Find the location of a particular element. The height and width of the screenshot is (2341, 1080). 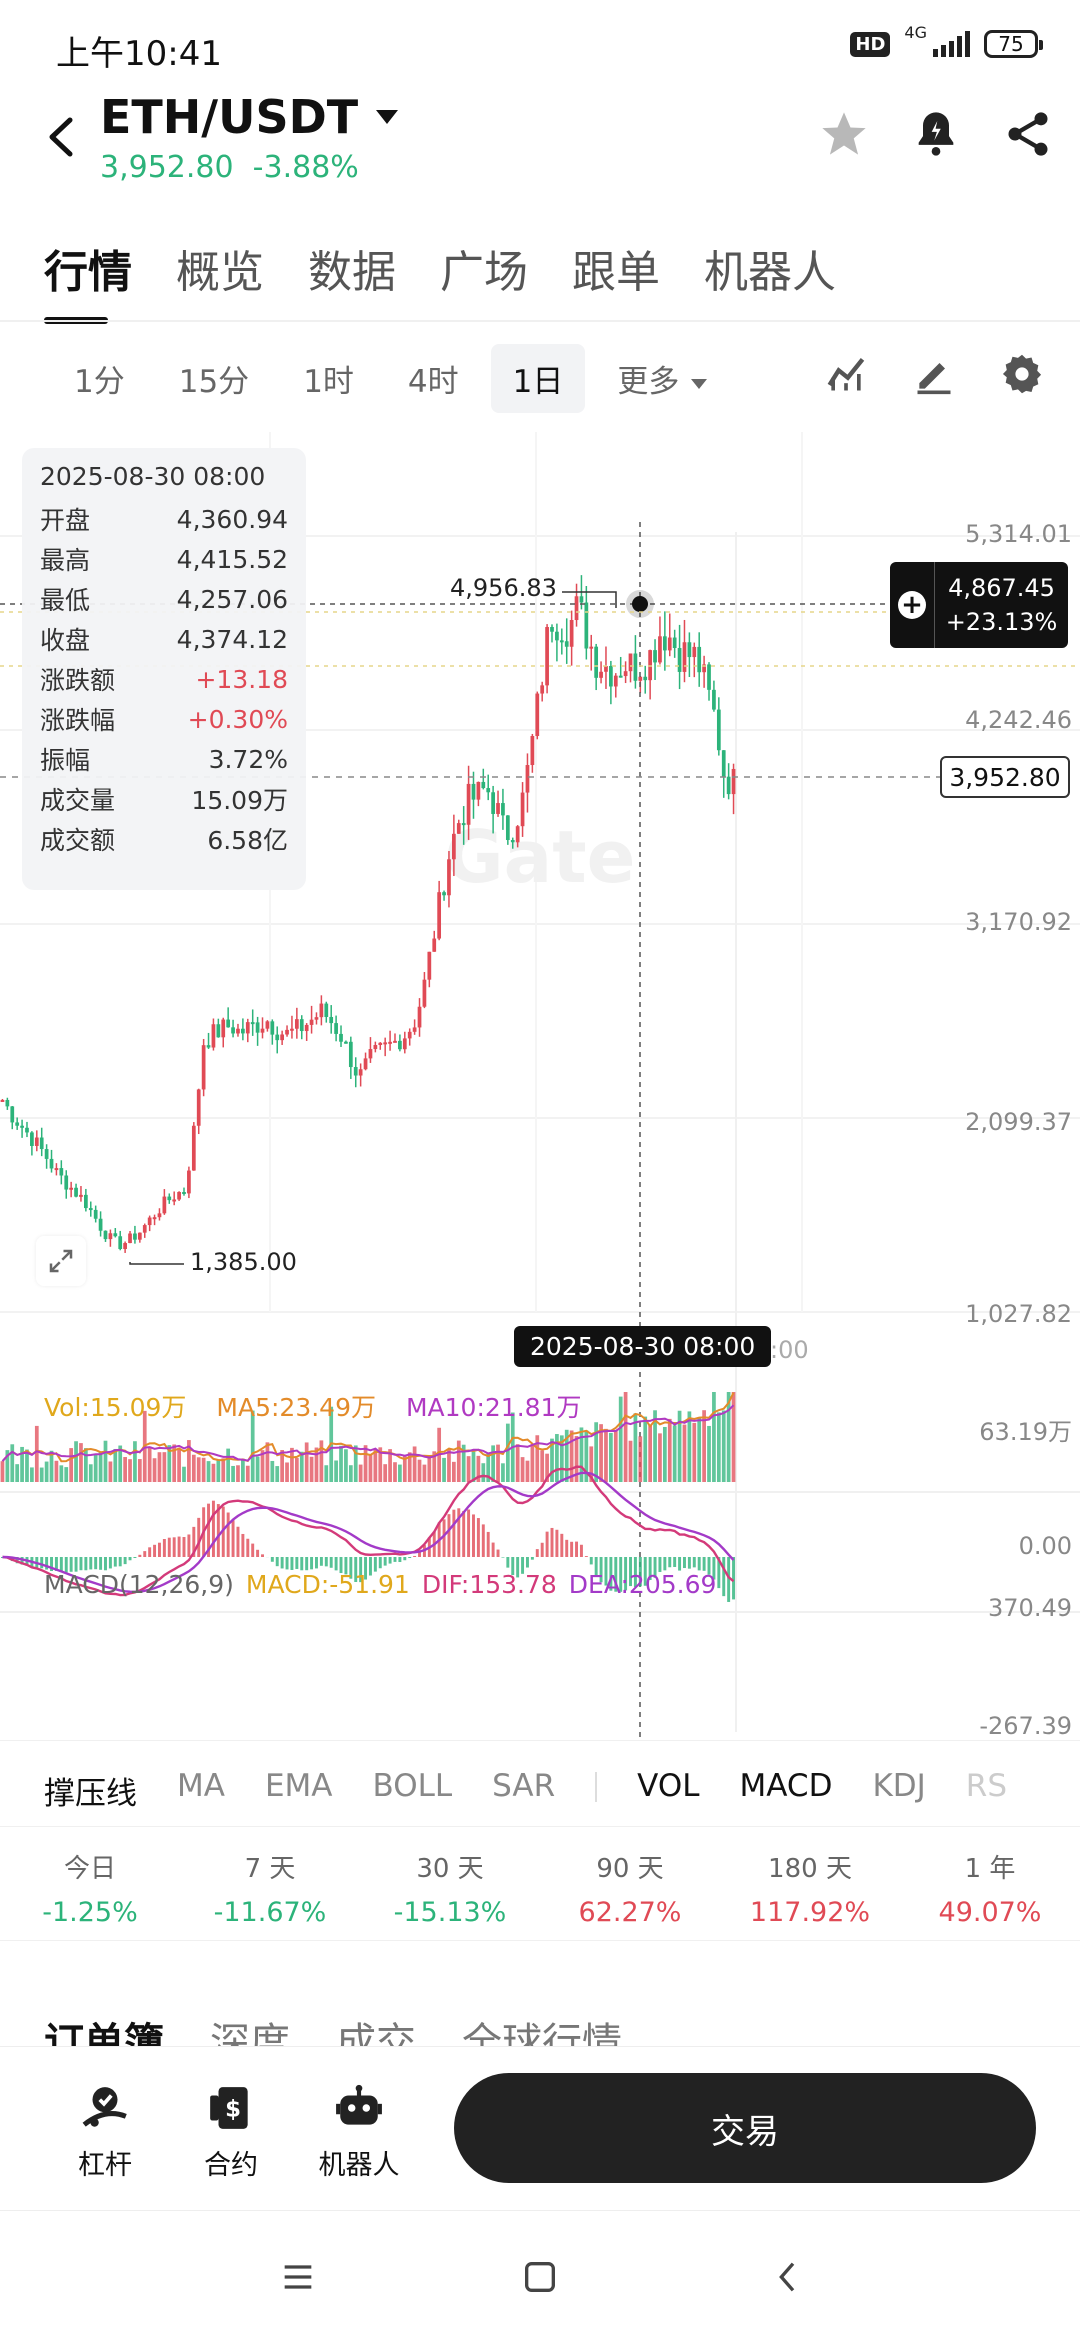

tab-global-market: 全球行情 is located at coordinates (542, 2028).